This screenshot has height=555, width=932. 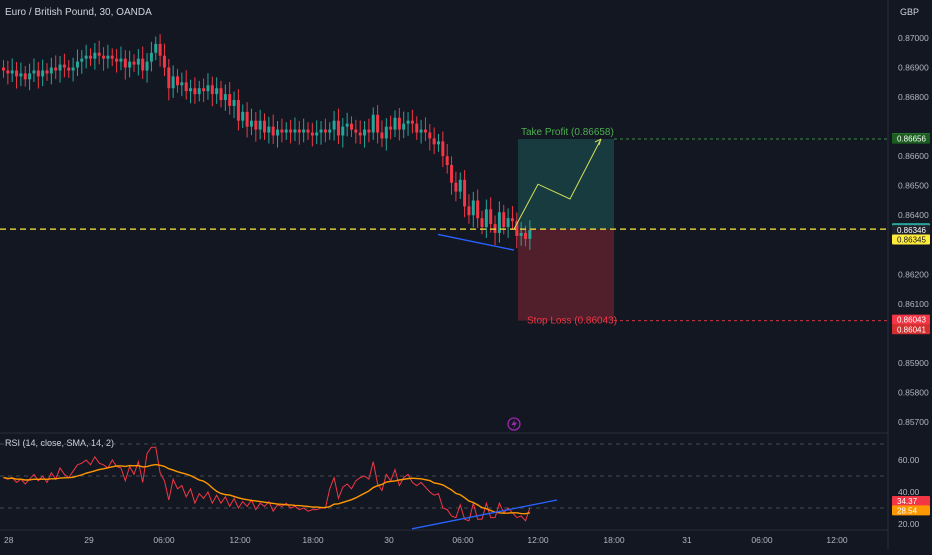 I want to click on price-tick-label: 0.86900, so click(x=913, y=68).